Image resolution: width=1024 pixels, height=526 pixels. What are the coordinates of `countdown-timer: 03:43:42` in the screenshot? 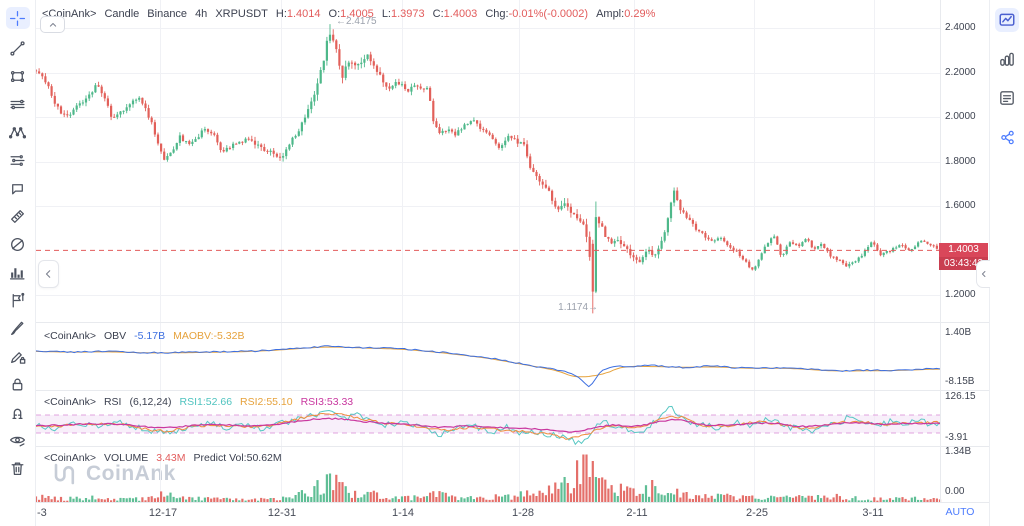 It's located at (963, 263).